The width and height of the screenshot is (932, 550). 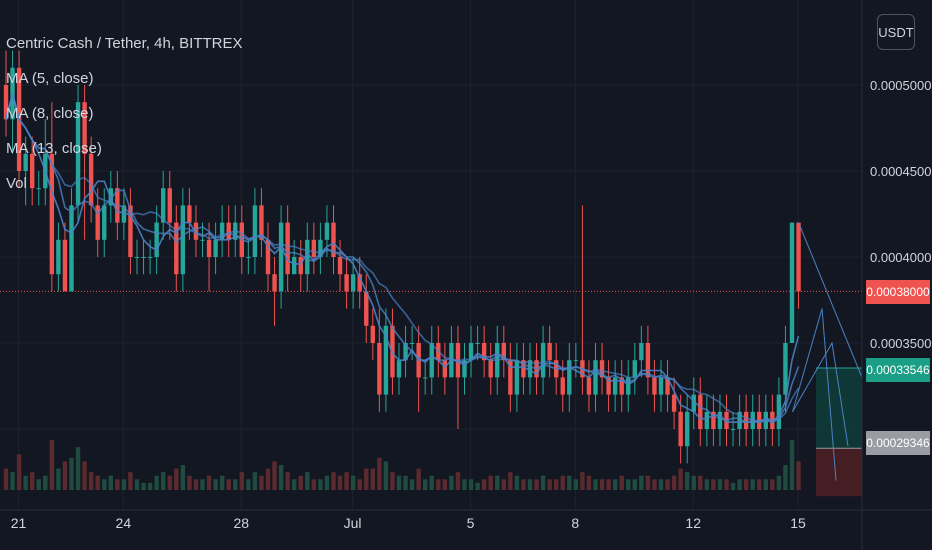 I want to click on indicator-ma8: MA (8, close), so click(x=50, y=113).